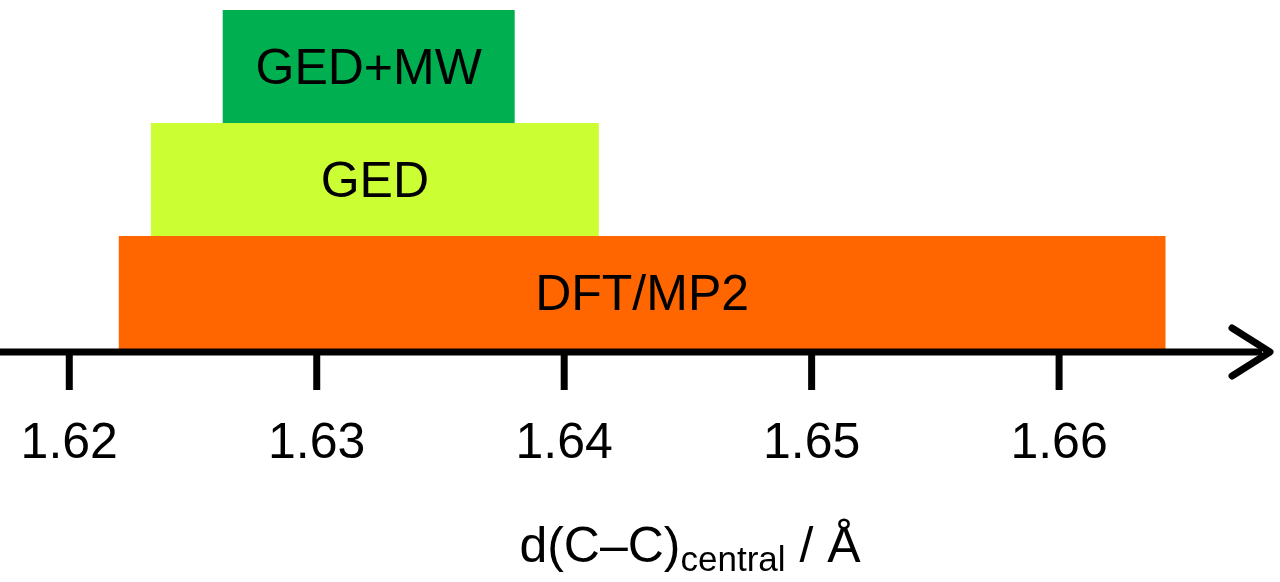  Describe the element at coordinates (564, 441) in the screenshot. I see `x-tick-label: 1.64` at that location.